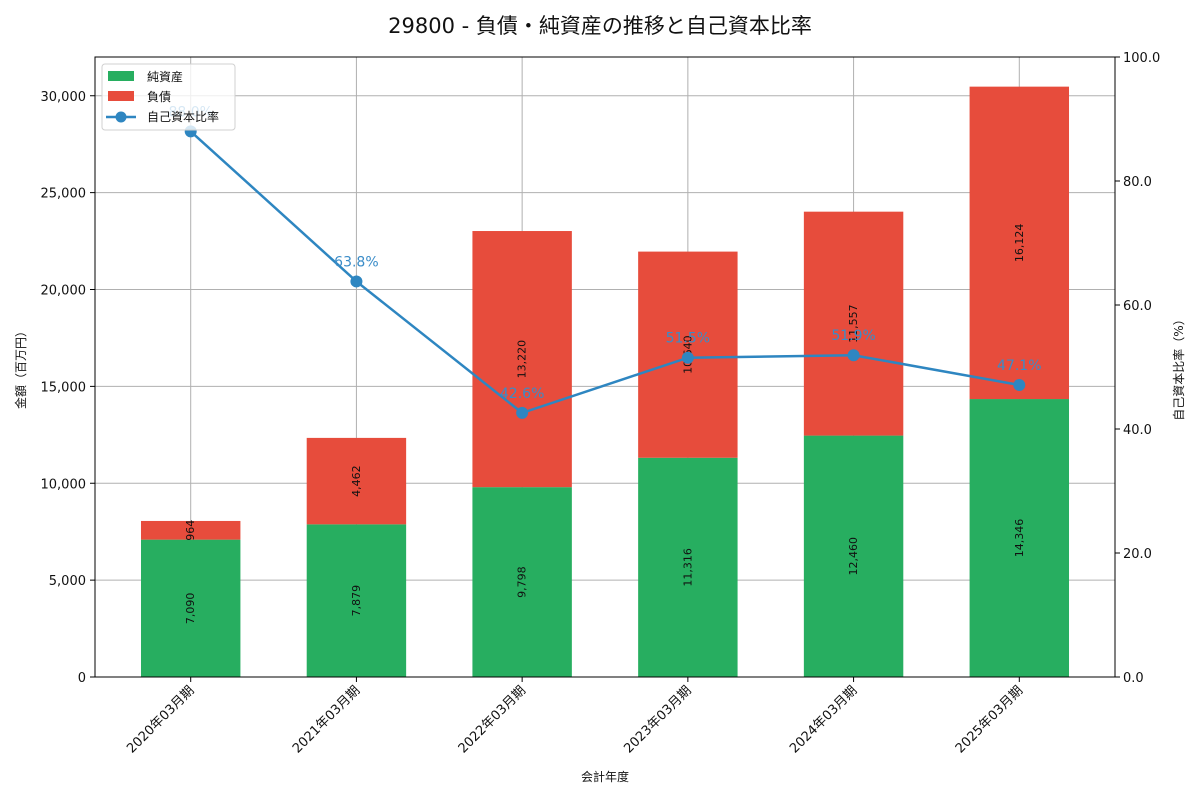  Describe the element at coordinates (600, 26) in the screenshot. I see `chart-title: 29800 - 負債・純資産の推移と自己資本比率` at that location.